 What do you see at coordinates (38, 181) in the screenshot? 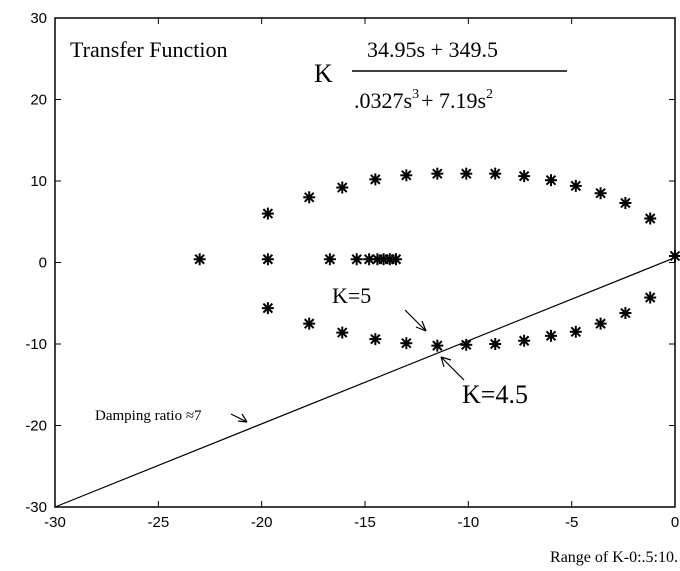
I see `y-tick-label: 10` at bounding box center [38, 181].